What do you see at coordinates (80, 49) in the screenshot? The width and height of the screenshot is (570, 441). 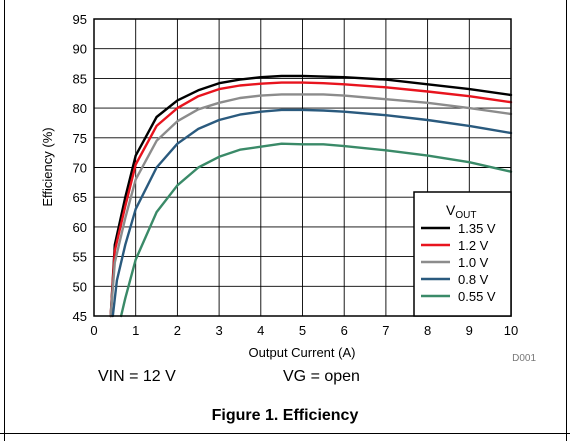 I see `y-tick-label: 90` at bounding box center [80, 49].